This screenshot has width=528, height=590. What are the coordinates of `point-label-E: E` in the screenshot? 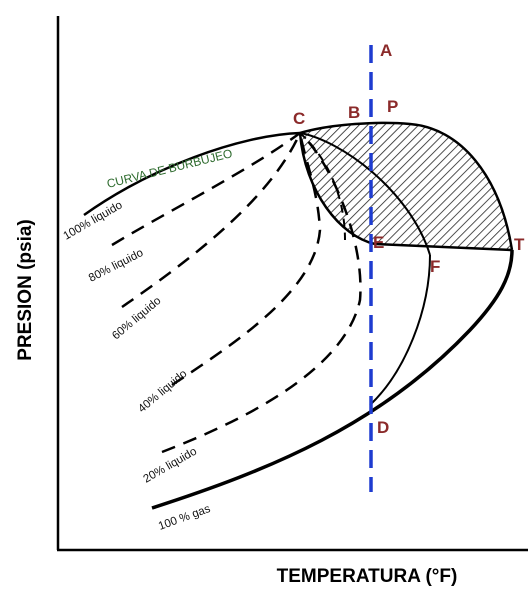 It's located at (378, 242).